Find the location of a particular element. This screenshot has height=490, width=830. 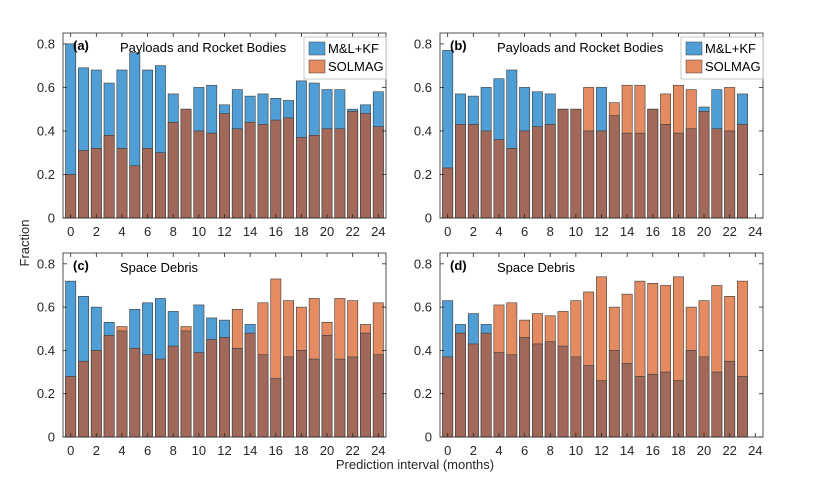

x-axis-label: Prediction interval (months) is located at coordinates (415, 464).